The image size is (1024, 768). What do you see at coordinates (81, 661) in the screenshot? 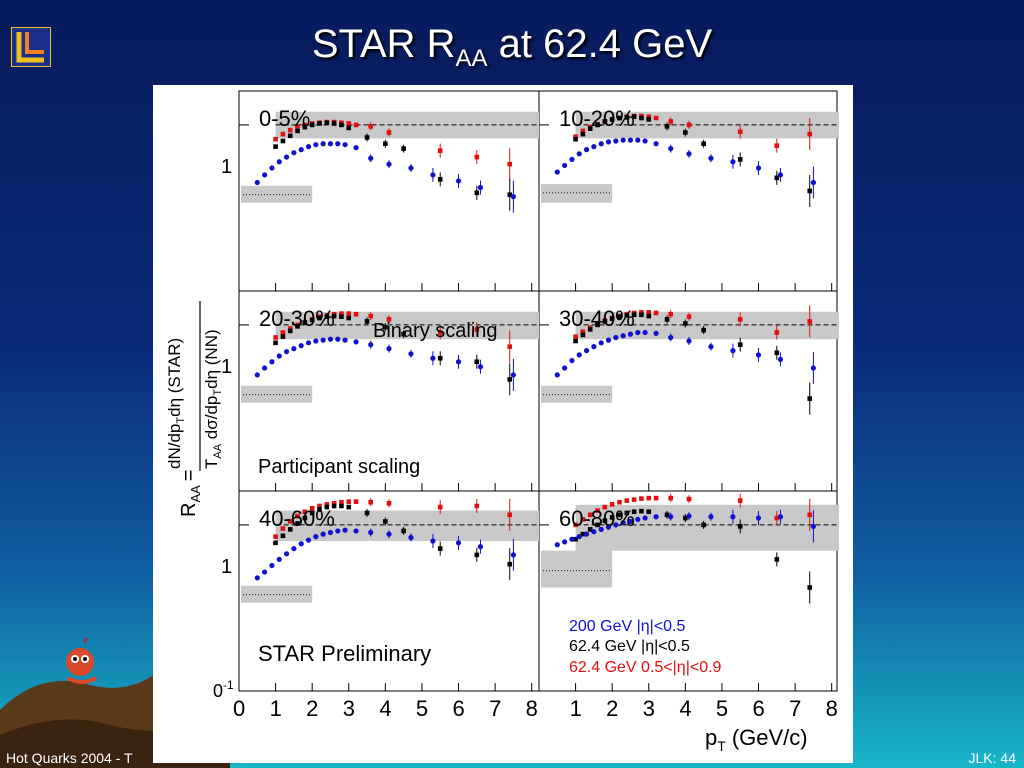
I see `quark-mascot-icon` at bounding box center [81, 661].